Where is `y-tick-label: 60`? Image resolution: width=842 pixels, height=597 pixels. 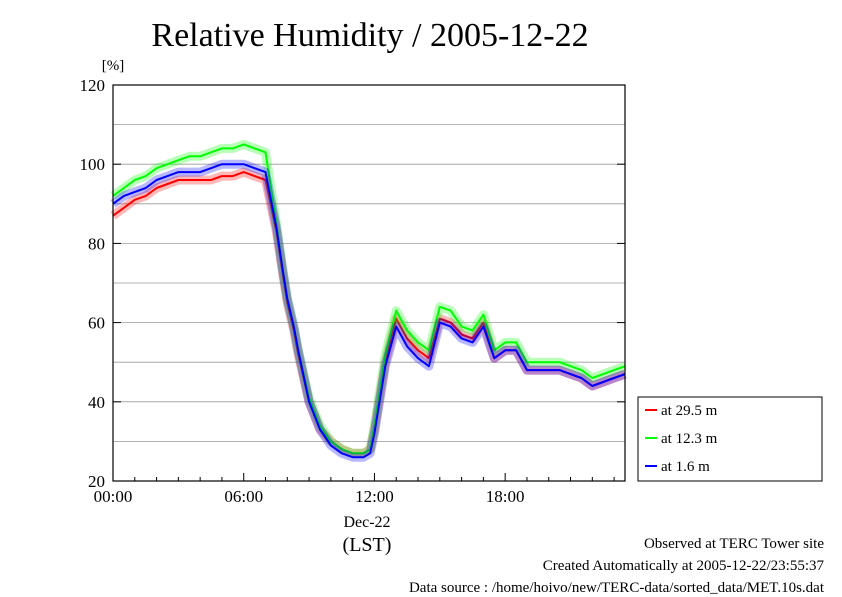
y-tick-label: 60 is located at coordinates (96, 323).